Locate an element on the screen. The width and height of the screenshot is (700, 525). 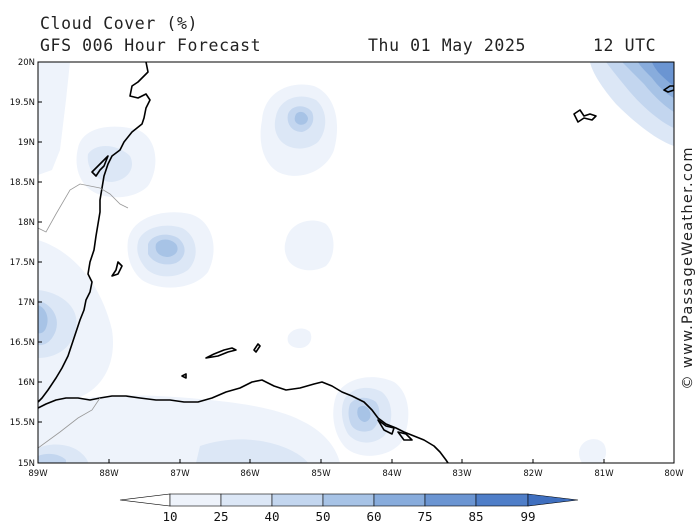
lon-label: 85W is located at coordinates (321, 474).